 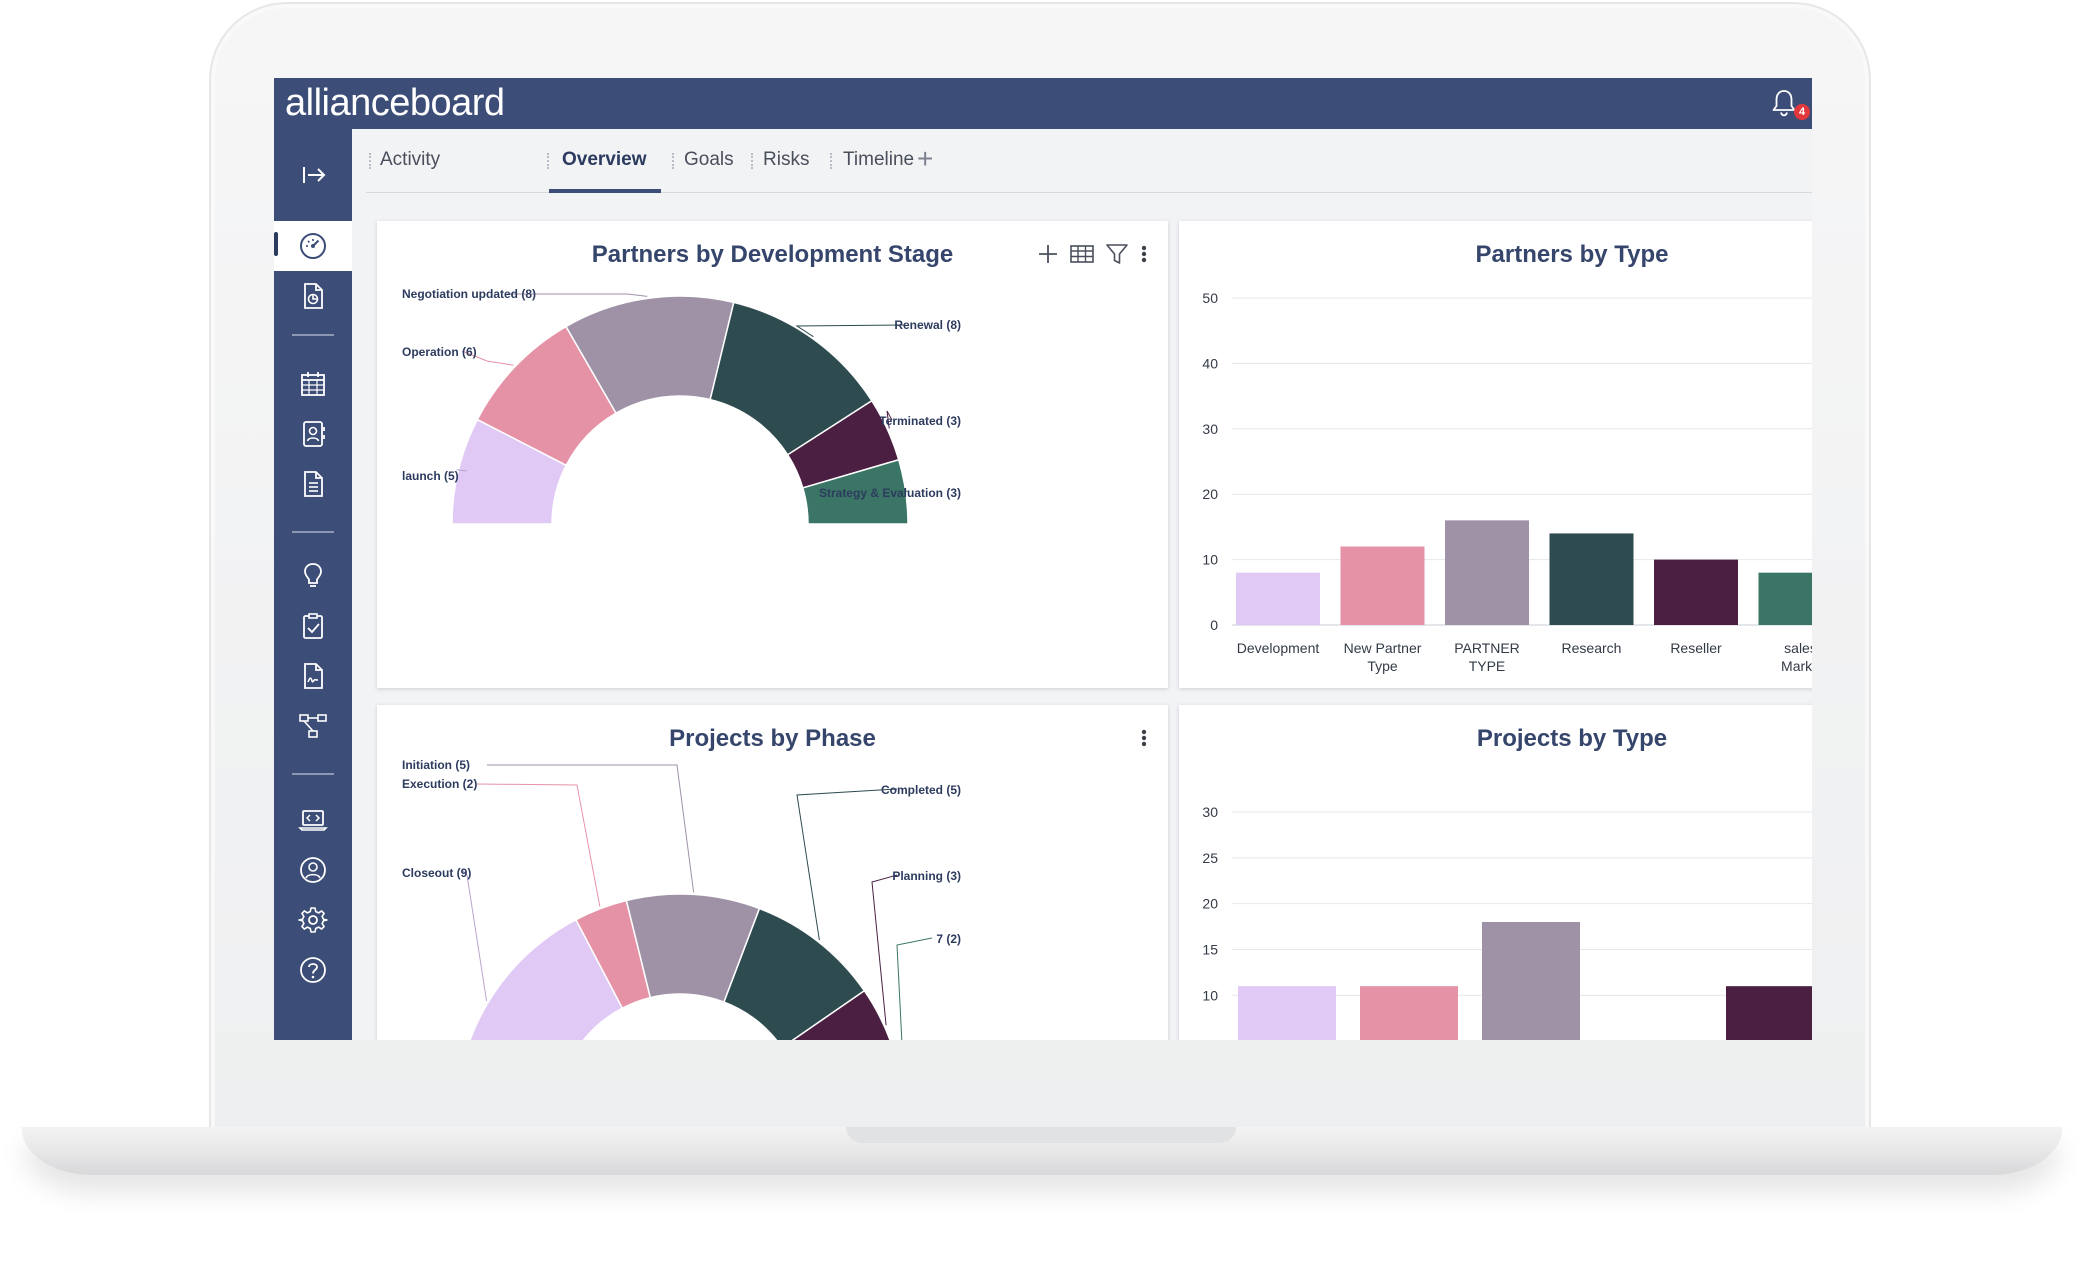 I want to click on y-tick-label: 50, so click(x=1210, y=298).